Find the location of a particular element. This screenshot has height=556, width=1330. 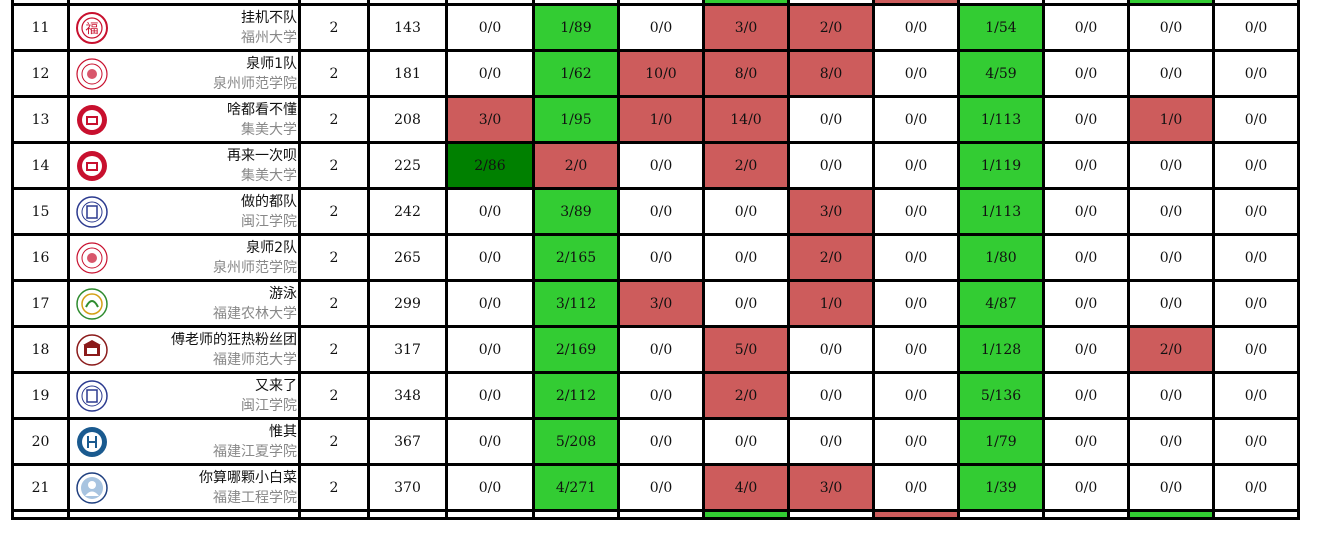

fjnu-logo is located at coordinates (92, 349).